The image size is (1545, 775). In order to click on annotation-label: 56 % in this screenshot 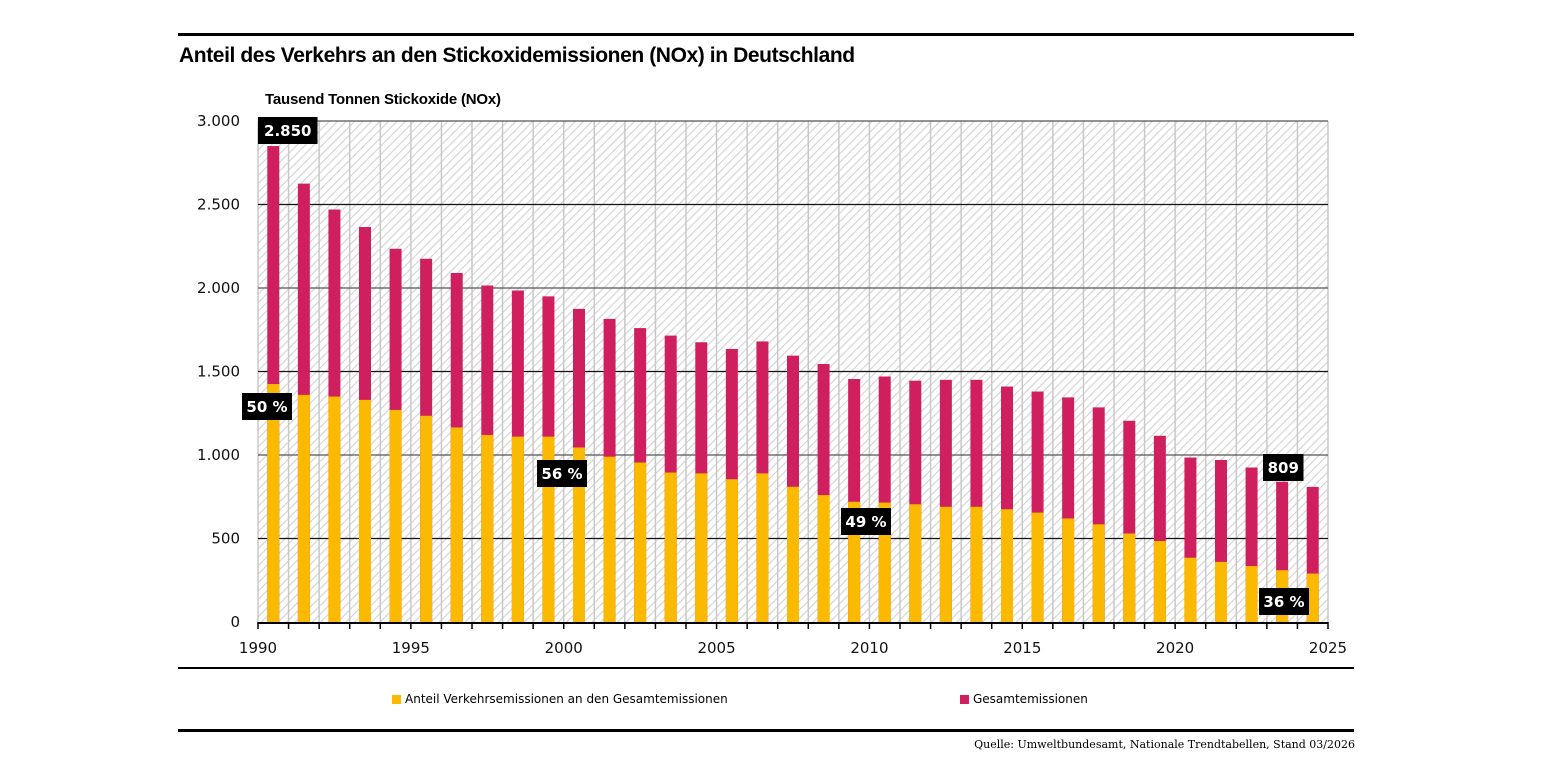, I will do `click(561, 474)`.